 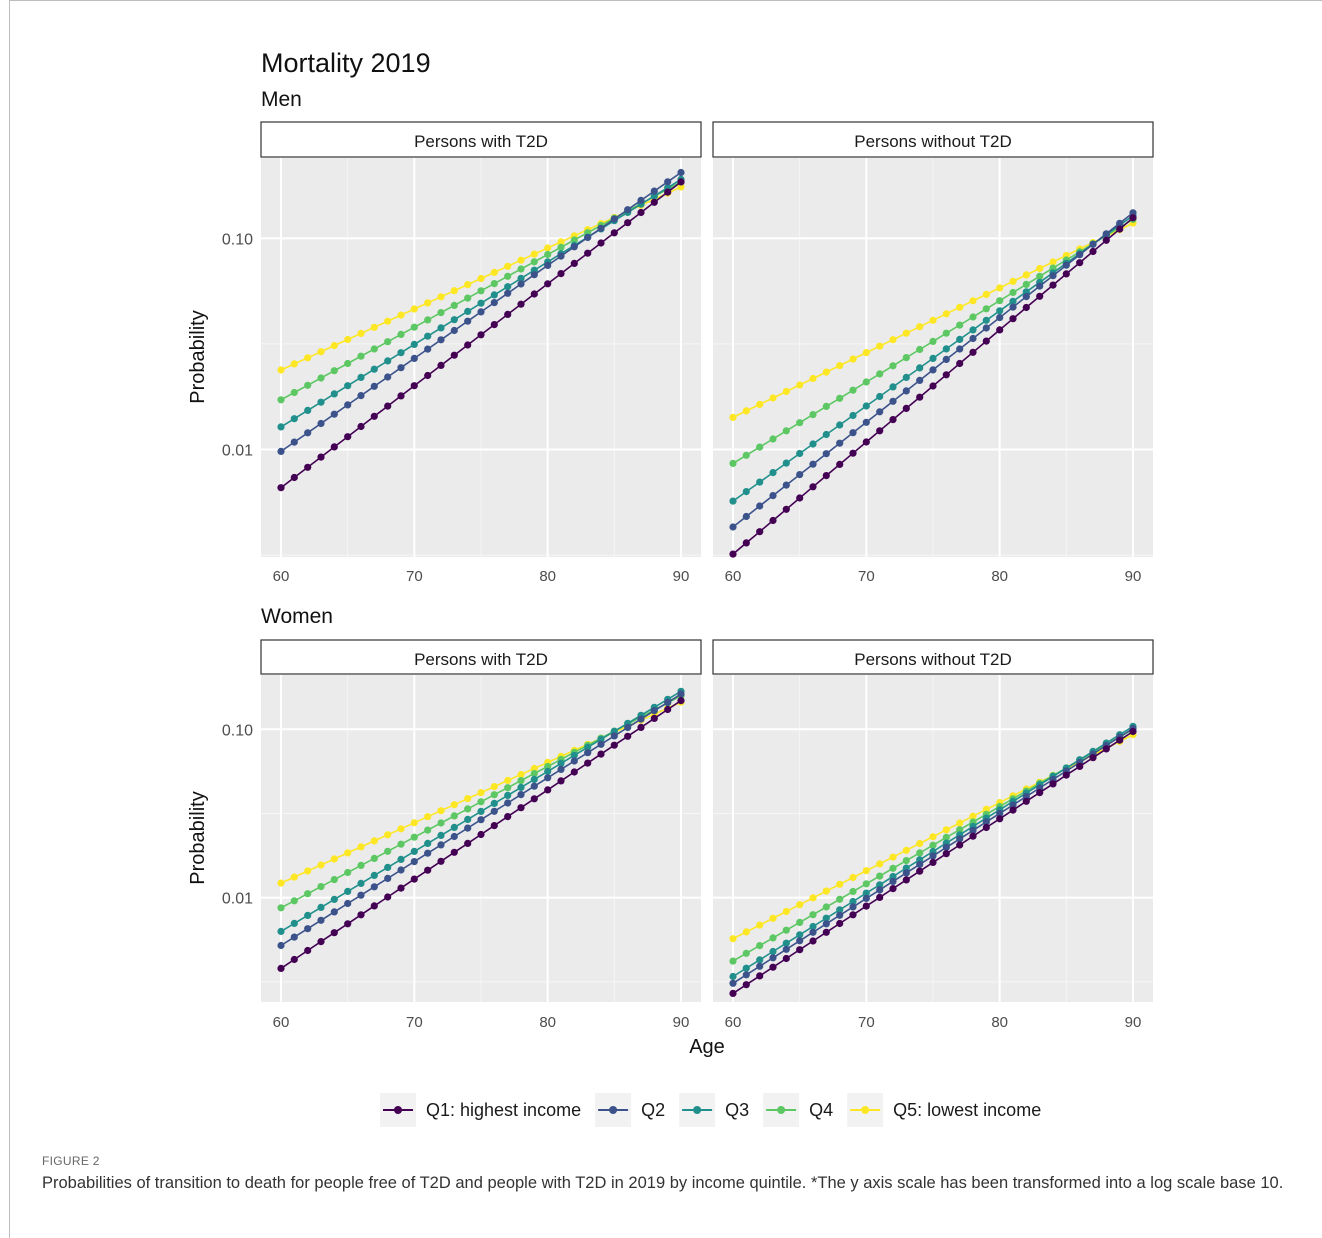 I want to click on row-label-men: Men, so click(x=281, y=99).